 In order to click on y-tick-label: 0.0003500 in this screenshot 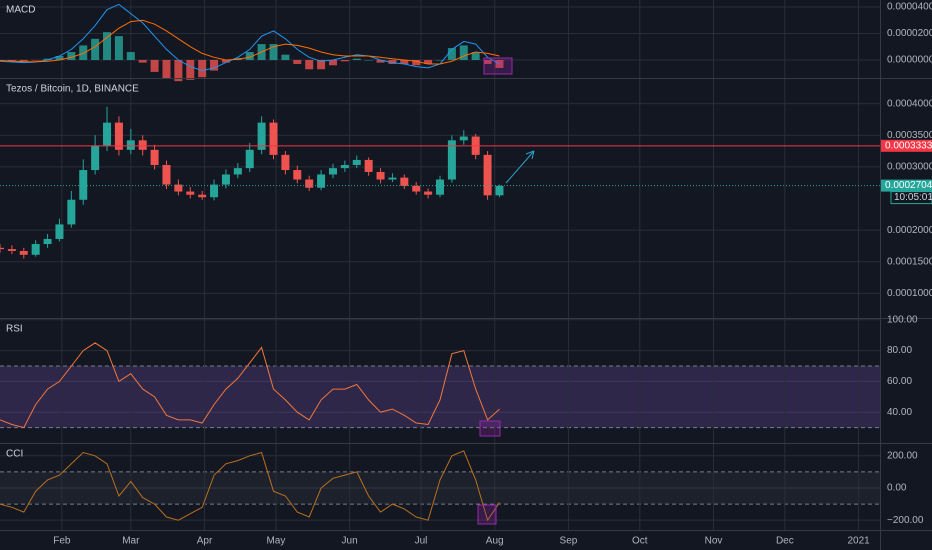, I will do `click(909, 135)`.